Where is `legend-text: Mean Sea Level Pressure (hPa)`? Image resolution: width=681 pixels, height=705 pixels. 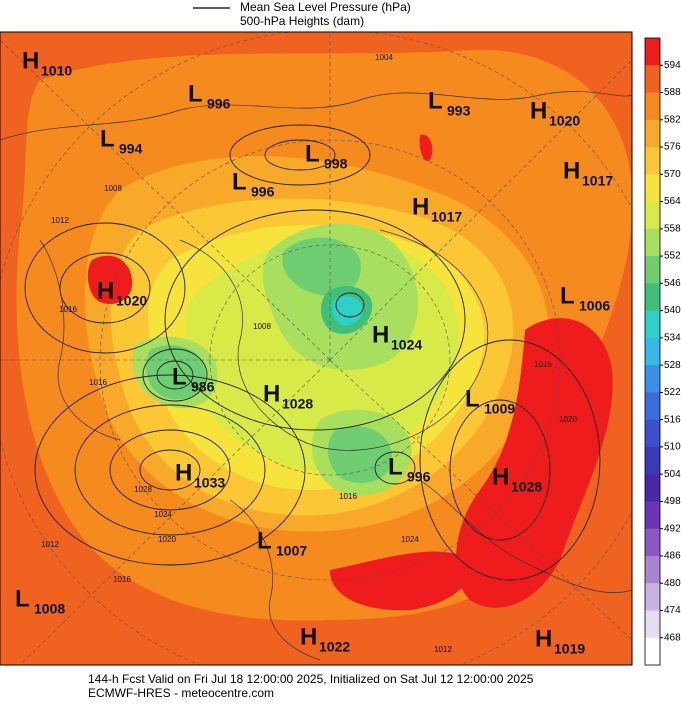 legend-text: Mean Sea Level Pressure (hPa) is located at coordinates (325, 7).